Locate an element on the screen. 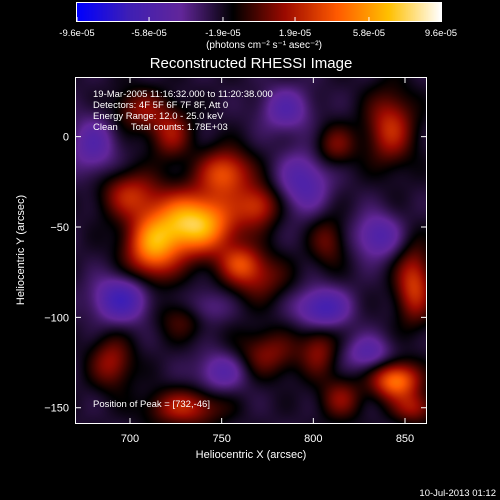 The width and height of the screenshot is (500, 500). colorbar-frame is located at coordinates (259, 12).